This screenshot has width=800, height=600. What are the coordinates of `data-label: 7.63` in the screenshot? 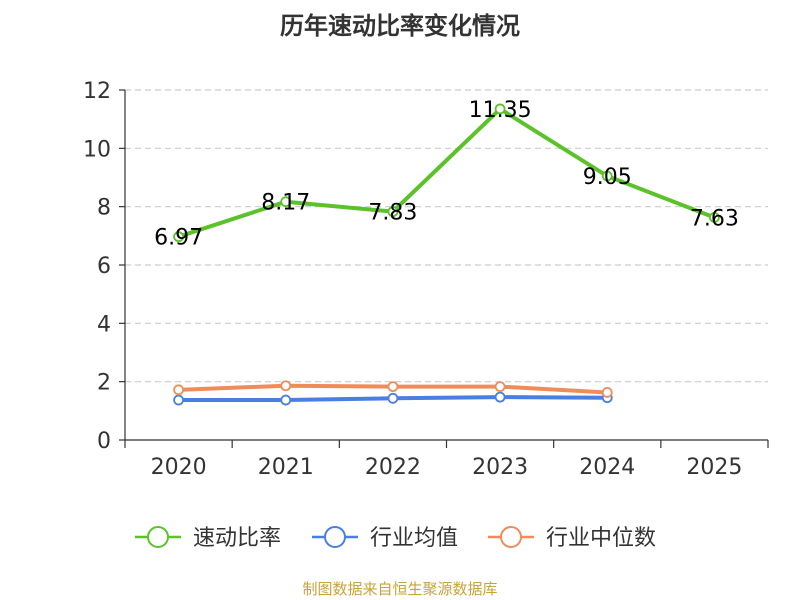 It's located at (714, 218).